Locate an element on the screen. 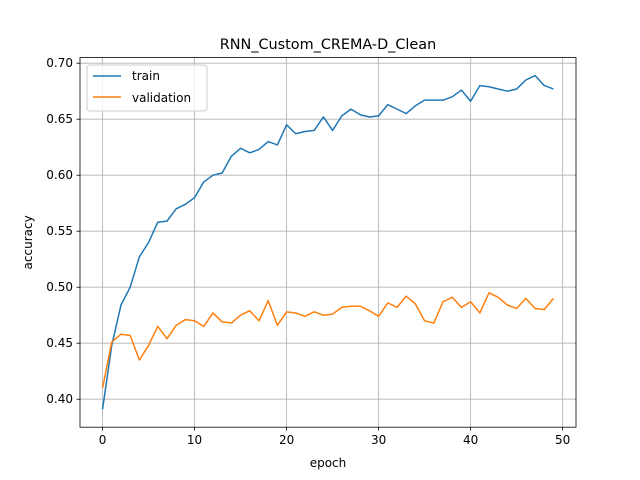 The height and width of the screenshot is (480, 640). legend-label-validation: validation is located at coordinates (161, 98).